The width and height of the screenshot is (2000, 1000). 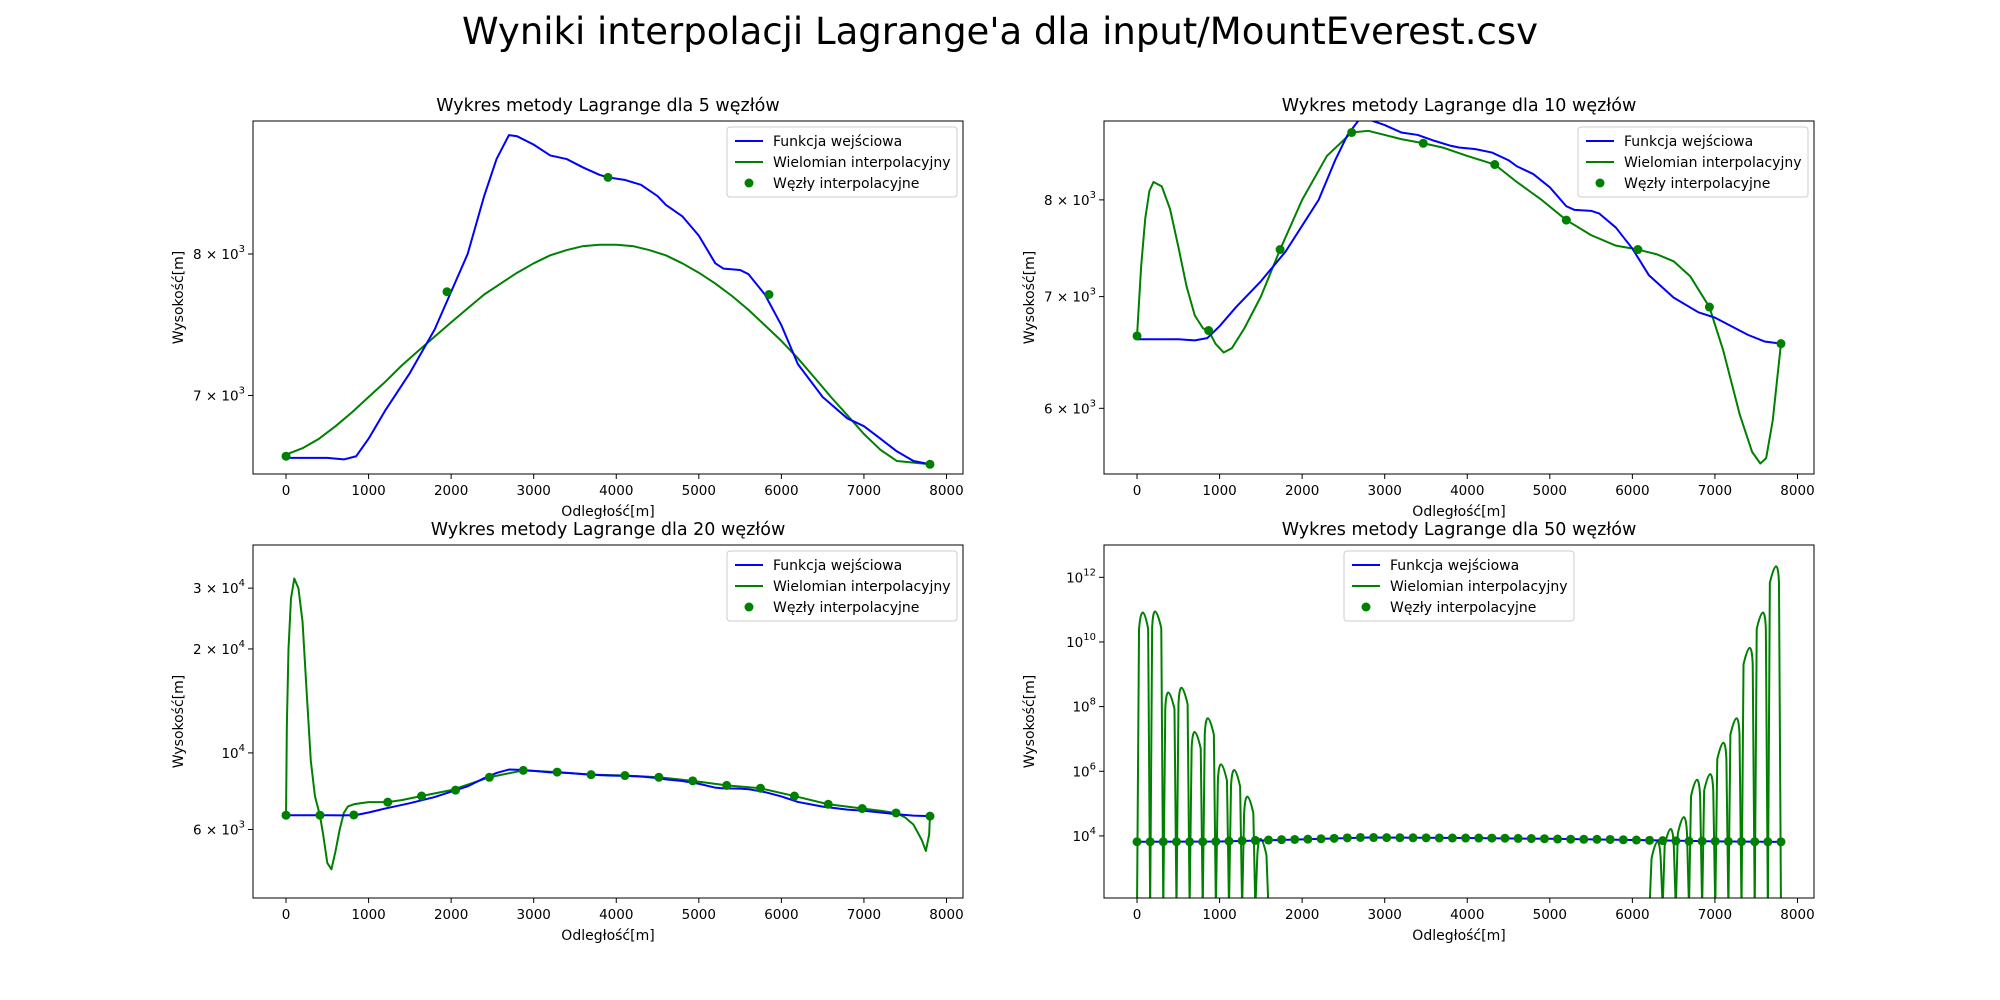 I want to click on y-tick-label: 1010, so click(x=1081, y=641).